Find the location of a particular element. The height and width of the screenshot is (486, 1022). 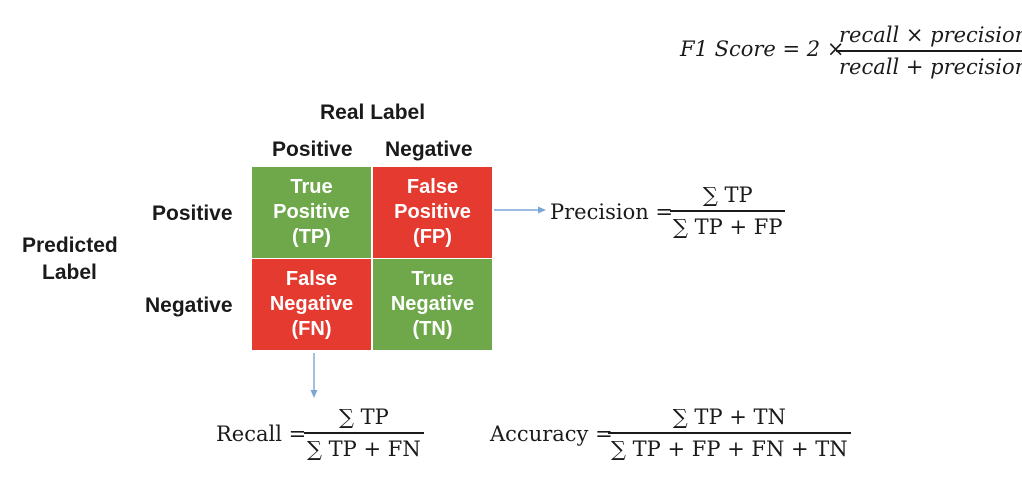

recall-denominator: ∑ TP + FN is located at coordinates (364, 448).